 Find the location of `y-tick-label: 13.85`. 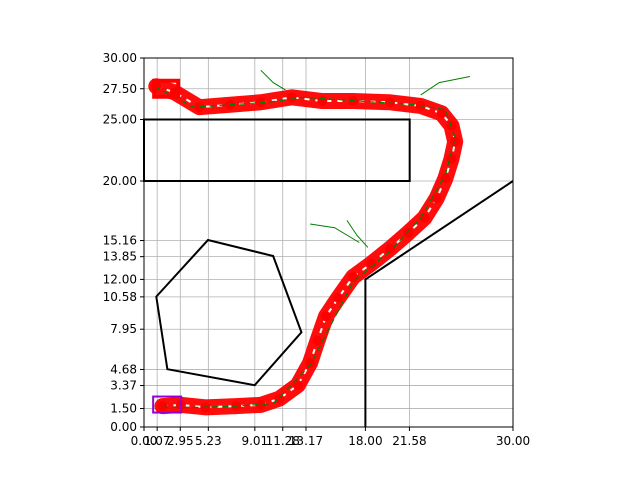

y-tick-label: 13.85 is located at coordinates (120, 257).